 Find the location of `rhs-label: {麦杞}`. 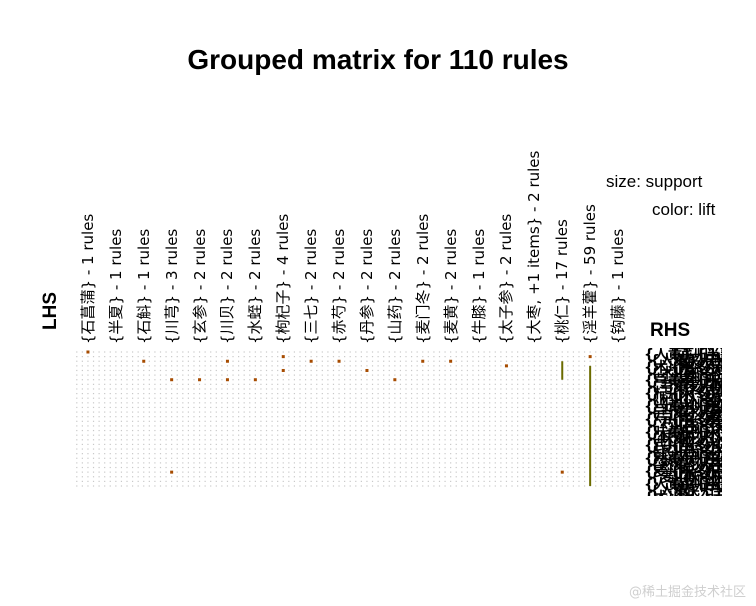

rhs-label: {麦杞} is located at coordinates (709, 420).